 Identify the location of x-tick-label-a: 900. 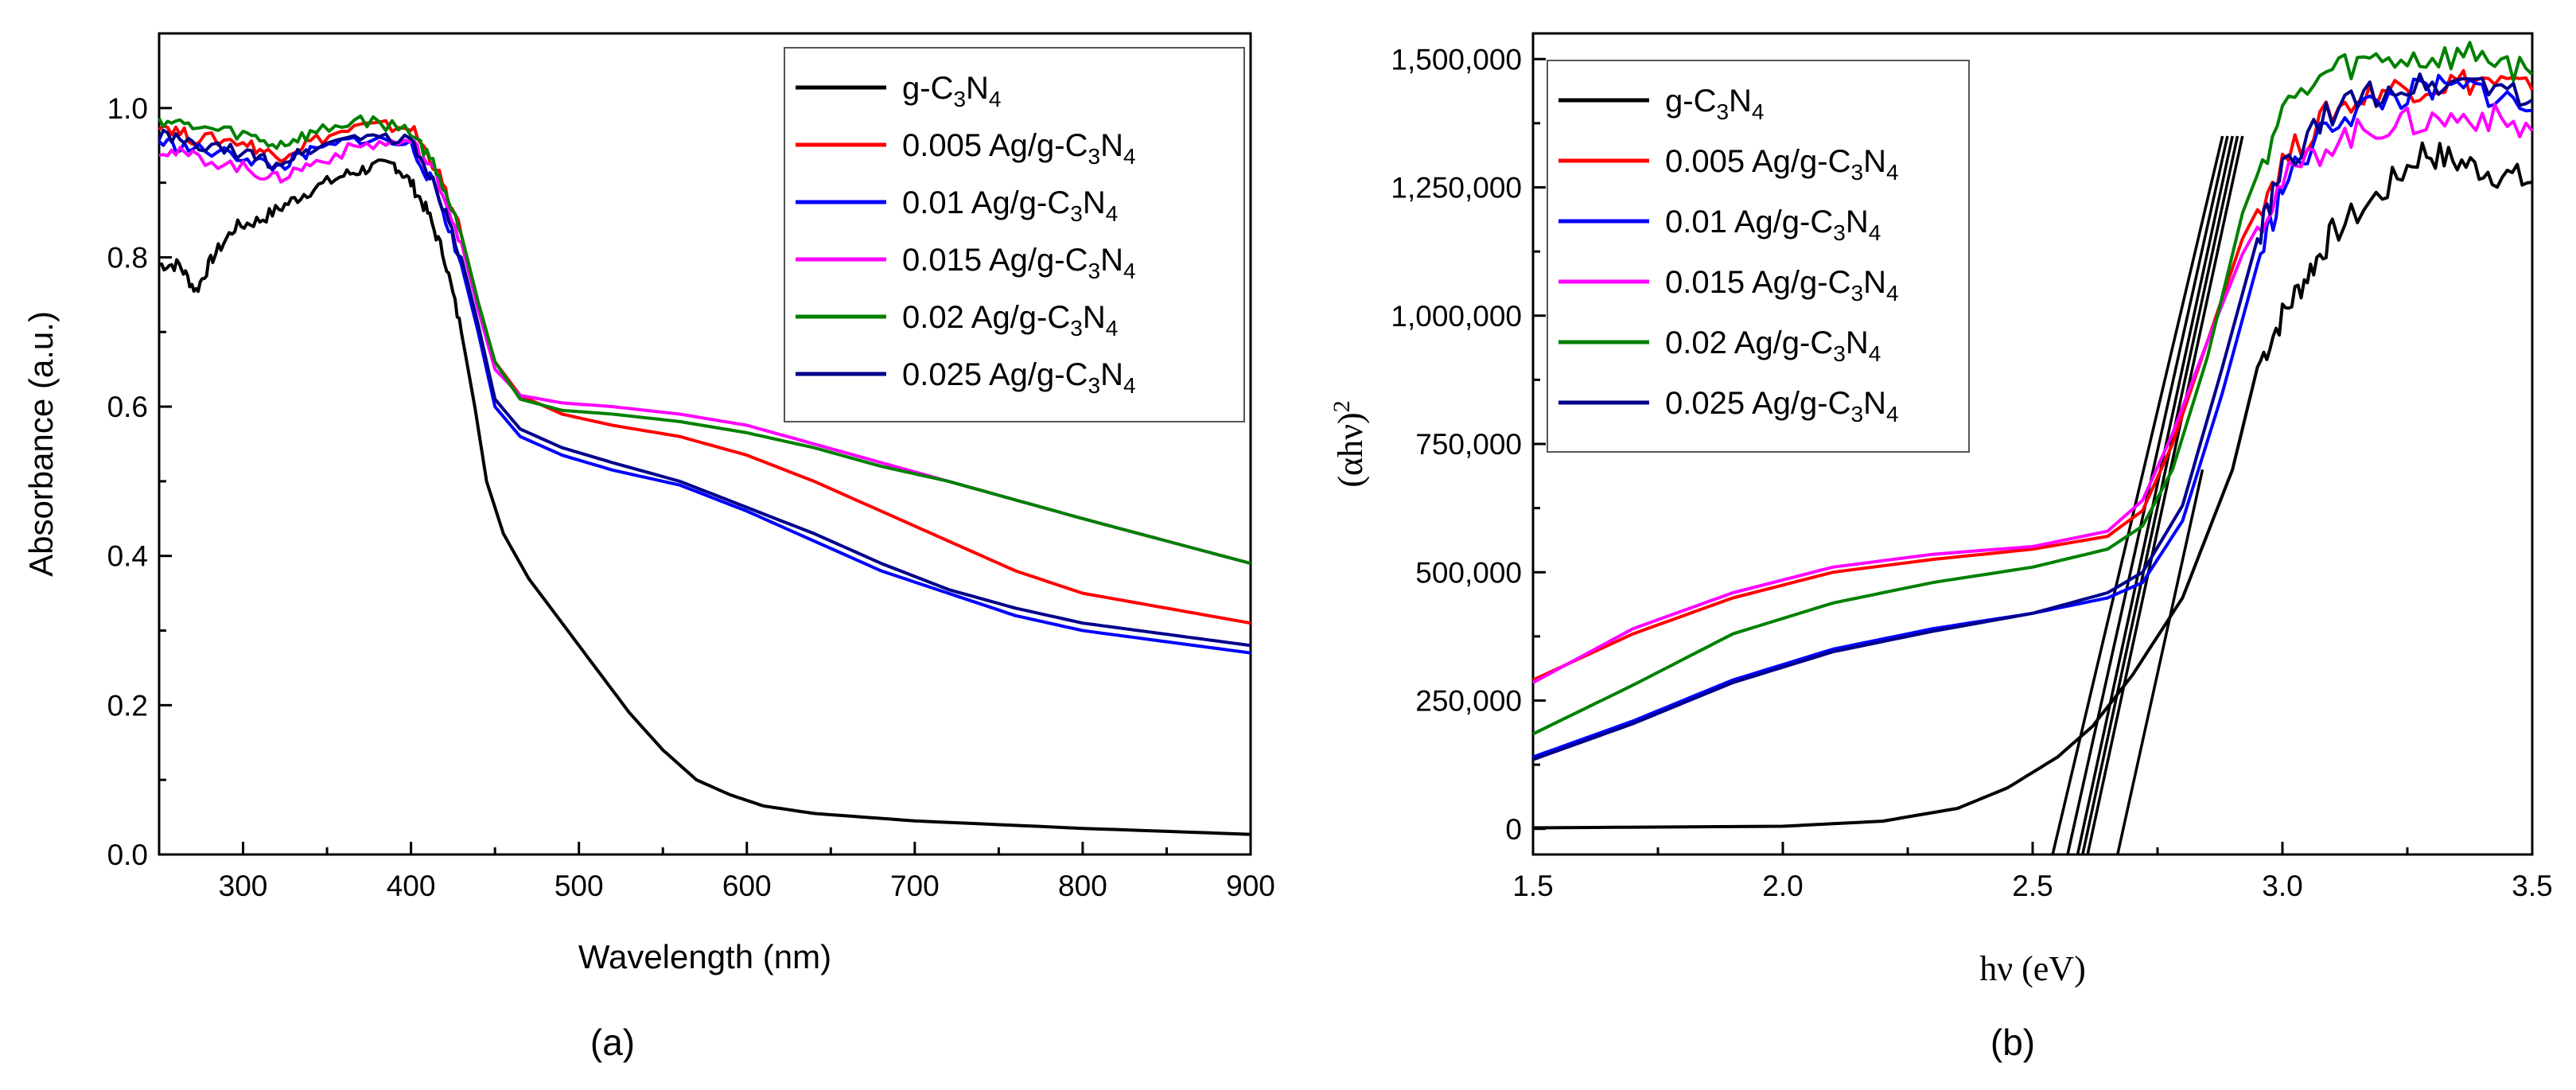
(1250, 886).